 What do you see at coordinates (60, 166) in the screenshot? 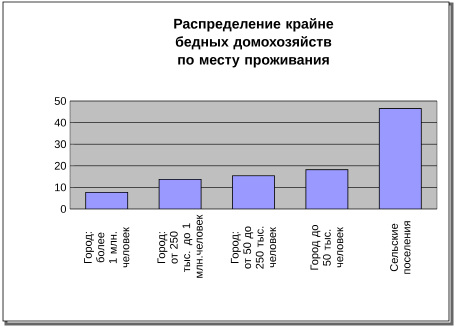
I see `y-tick-label: 20` at bounding box center [60, 166].